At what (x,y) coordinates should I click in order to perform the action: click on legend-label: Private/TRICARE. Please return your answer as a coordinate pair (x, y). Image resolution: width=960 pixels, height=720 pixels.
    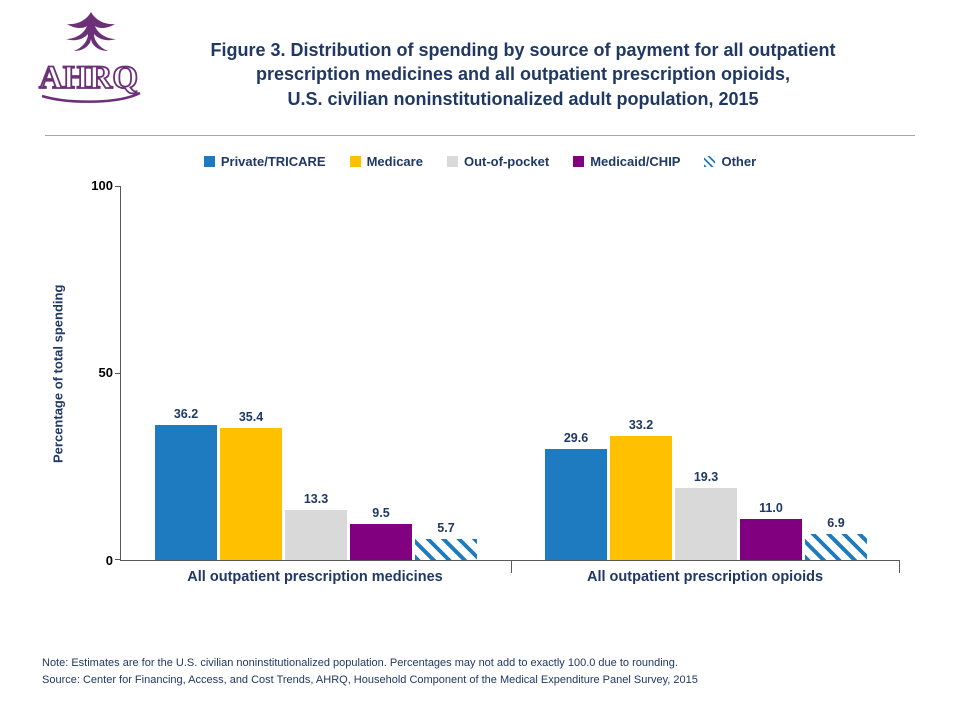
    Looking at the image, I should click on (273, 161).